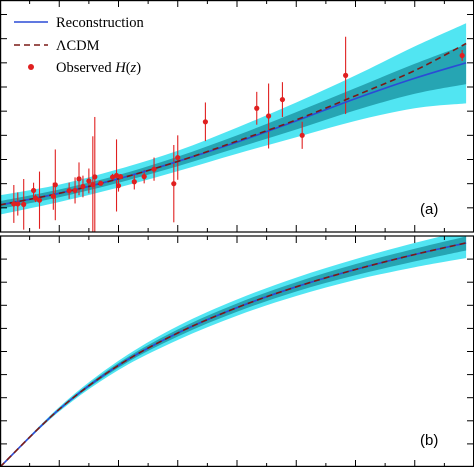 The image size is (474, 467). I want to click on legend-reconstruction-label: Reconstruction, so click(100, 23).